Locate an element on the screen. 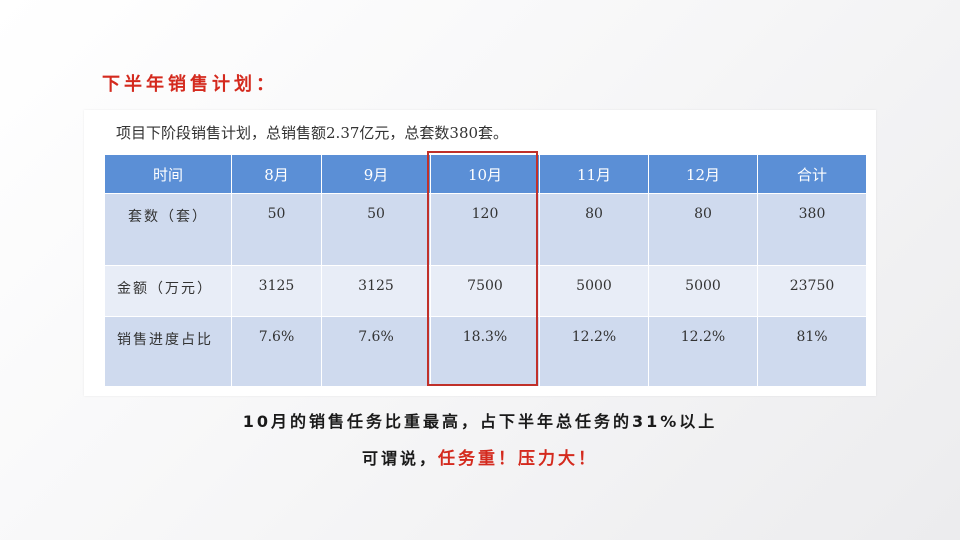 Image resolution: width=960 pixels, height=540 pixels. table-cell: 380 is located at coordinates (812, 229).